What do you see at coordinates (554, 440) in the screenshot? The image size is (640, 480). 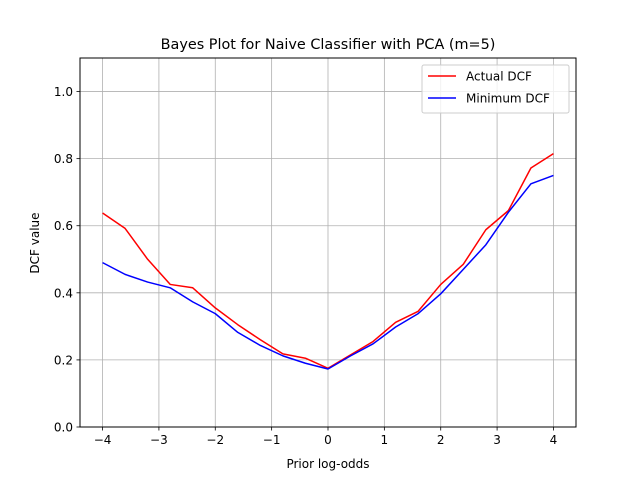 I see `x-tick-label: 4` at bounding box center [554, 440].